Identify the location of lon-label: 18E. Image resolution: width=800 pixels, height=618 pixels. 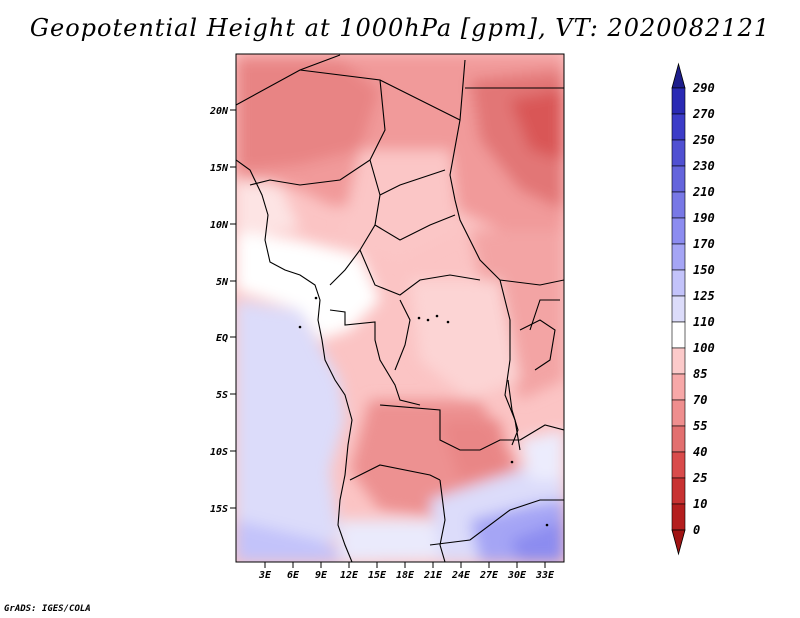
(405, 575).